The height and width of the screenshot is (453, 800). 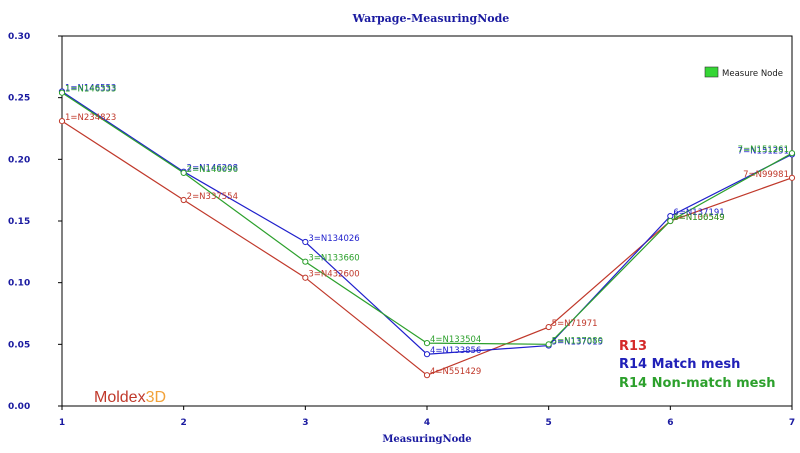 I want to click on point-label: 7=N151261, so click(x=763, y=150).